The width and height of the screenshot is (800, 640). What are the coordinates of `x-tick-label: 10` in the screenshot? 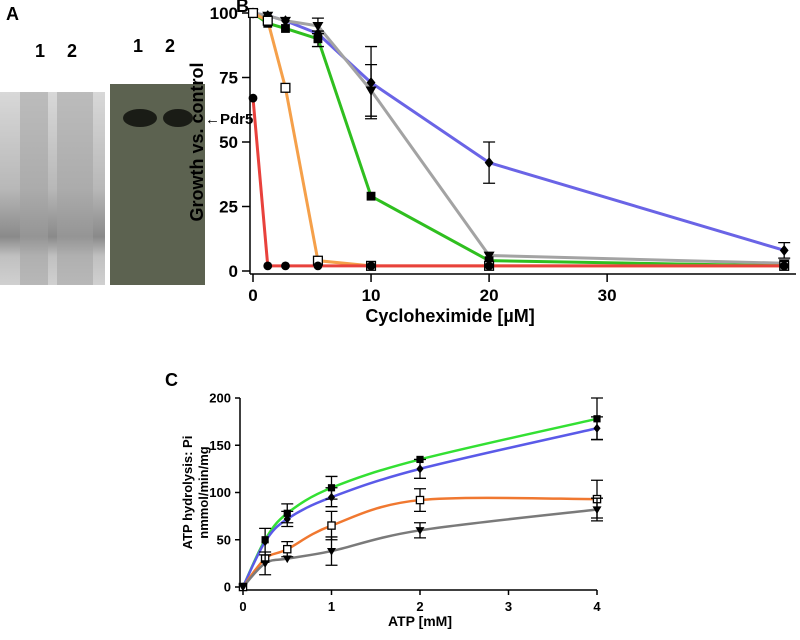 It's located at (371, 295).